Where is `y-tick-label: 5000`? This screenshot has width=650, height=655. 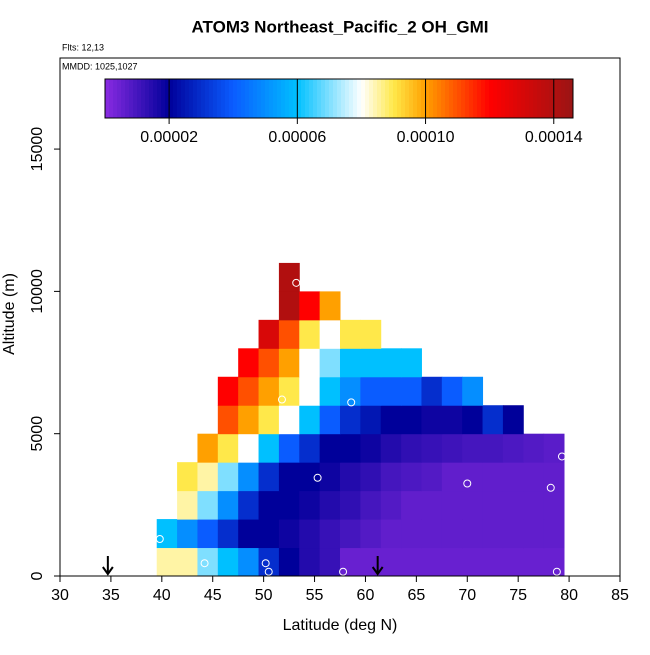
y-tick-label: 5000 is located at coordinates (37, 434).